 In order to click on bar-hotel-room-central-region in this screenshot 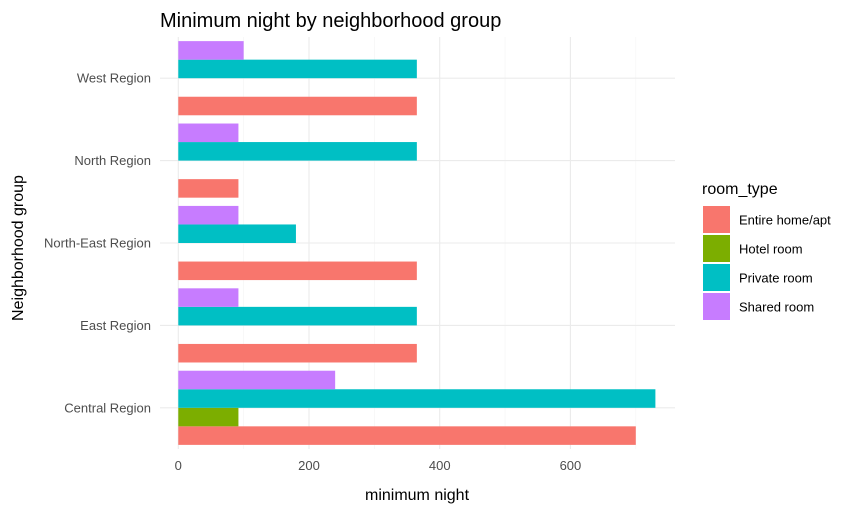, I will do `click(208, 417)`.